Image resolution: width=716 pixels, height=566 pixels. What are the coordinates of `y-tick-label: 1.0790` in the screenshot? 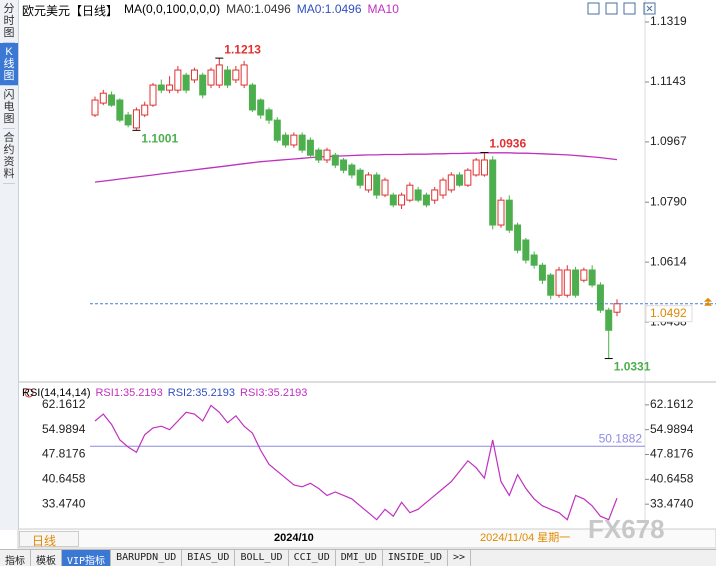 It's located at (668, 201).